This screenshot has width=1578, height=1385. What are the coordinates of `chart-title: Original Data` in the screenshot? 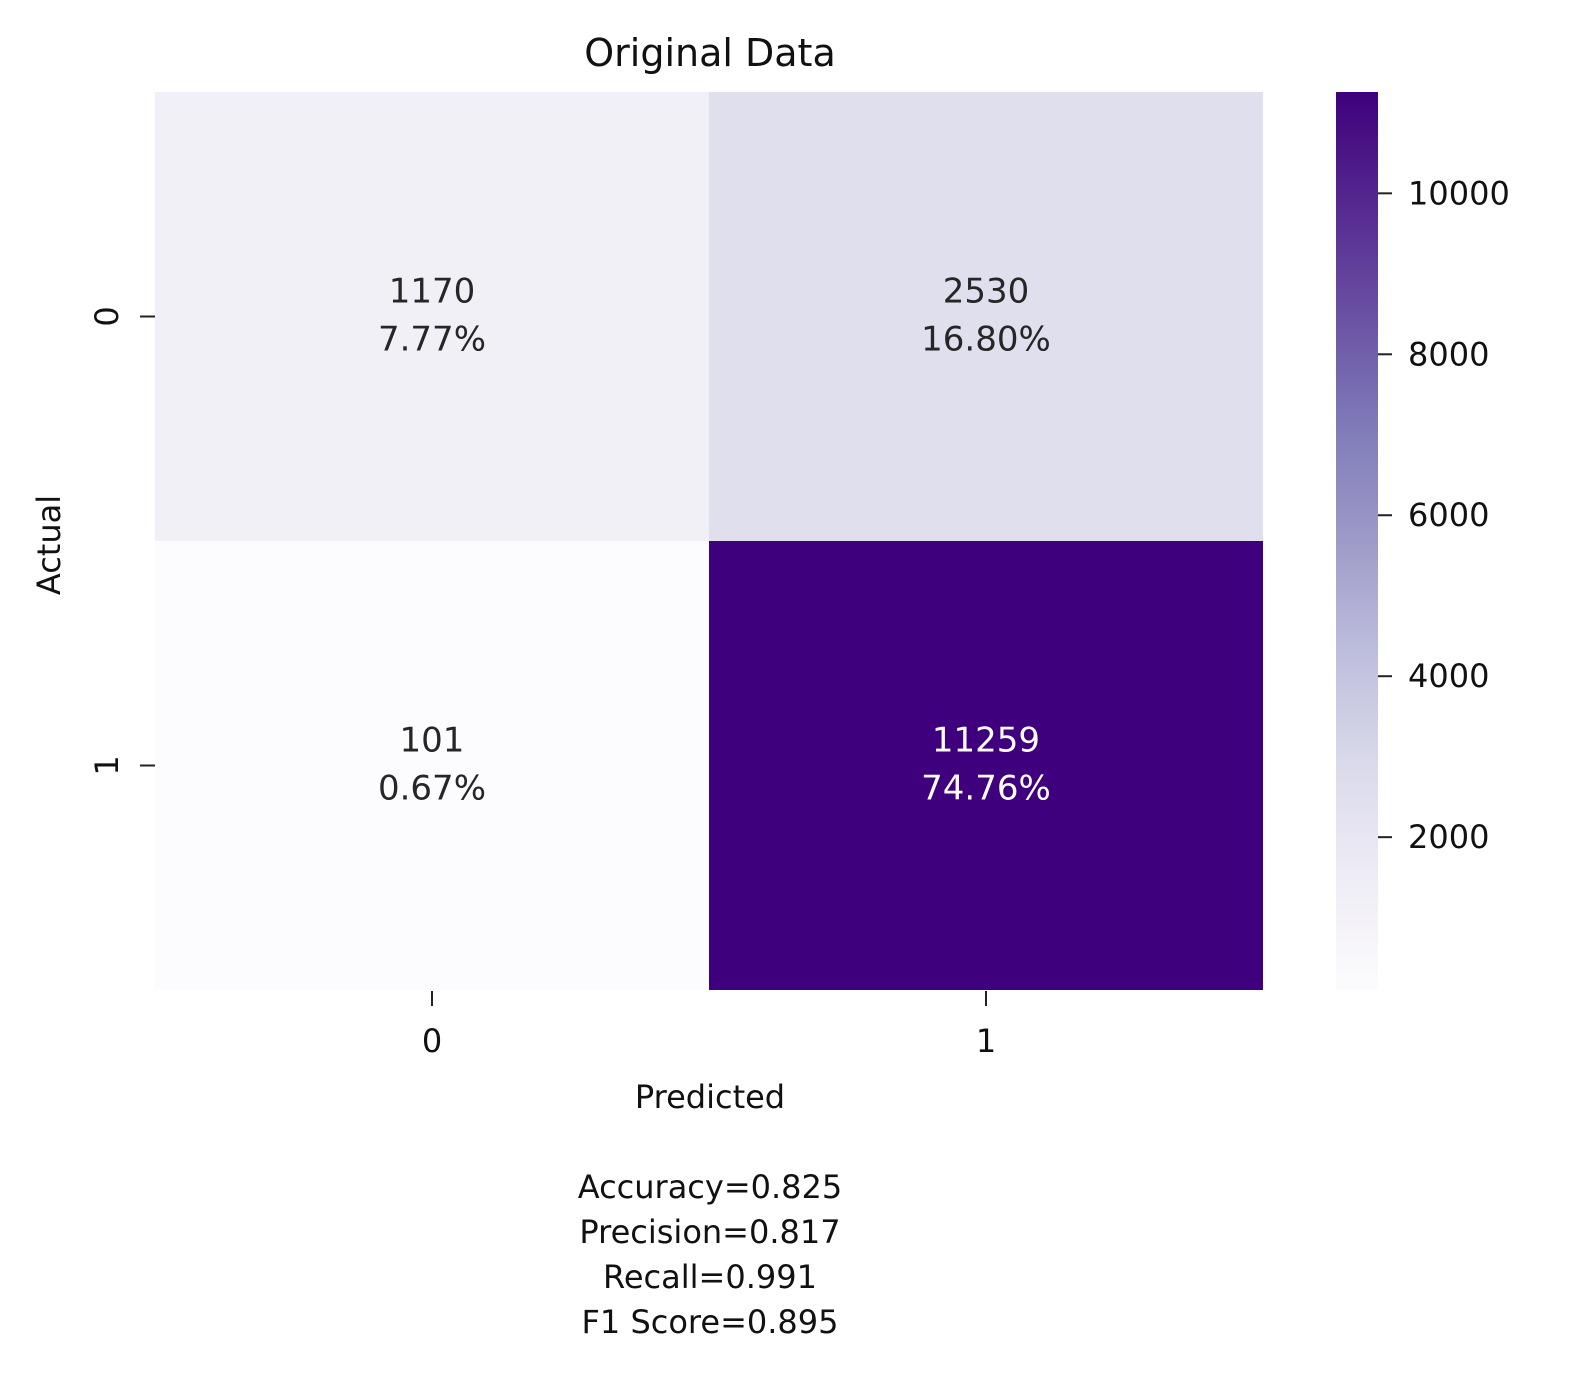 It's located at (710, 53).